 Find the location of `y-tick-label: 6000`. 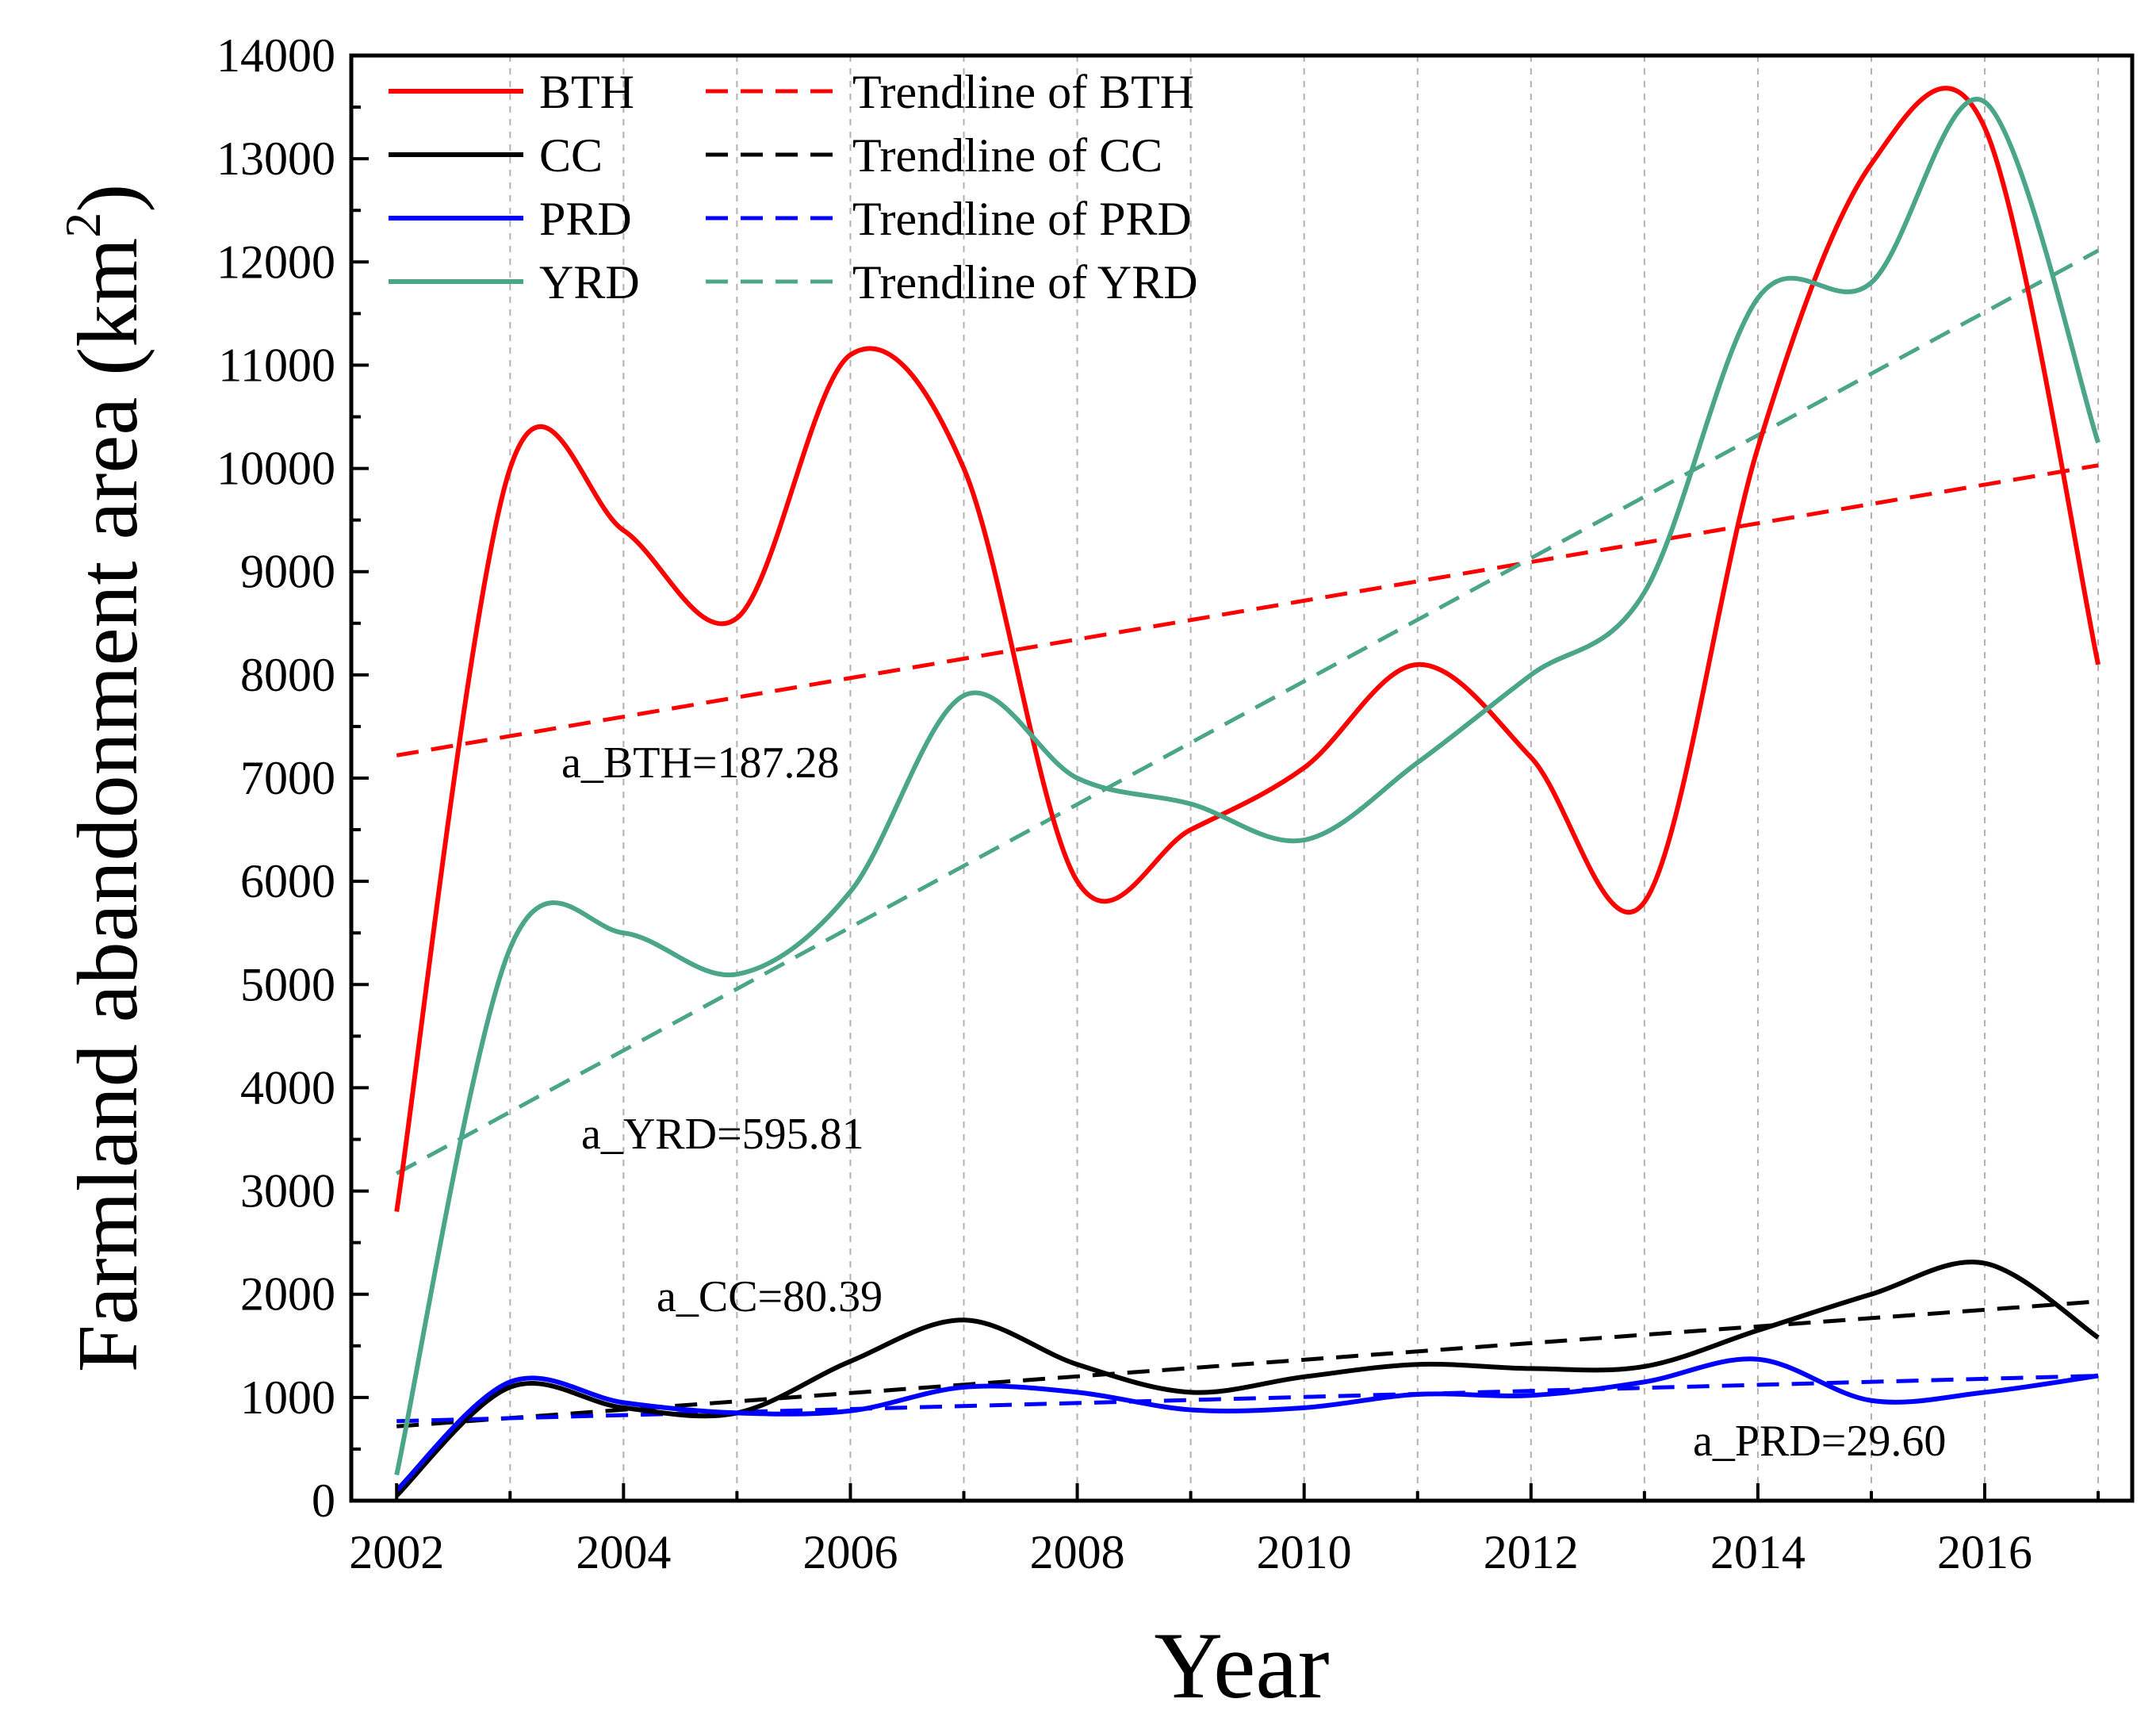

y-tick-label: 6000 is located at coordinates (287, 881).